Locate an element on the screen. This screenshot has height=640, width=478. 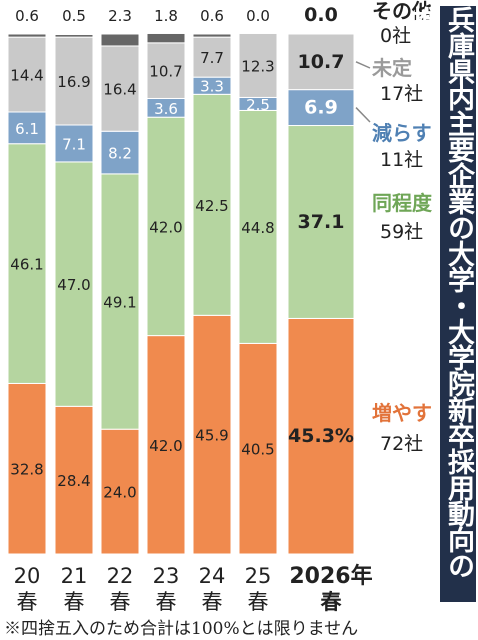
data-label-decrease-6: 6.9 is located at coordinates (321, 108).